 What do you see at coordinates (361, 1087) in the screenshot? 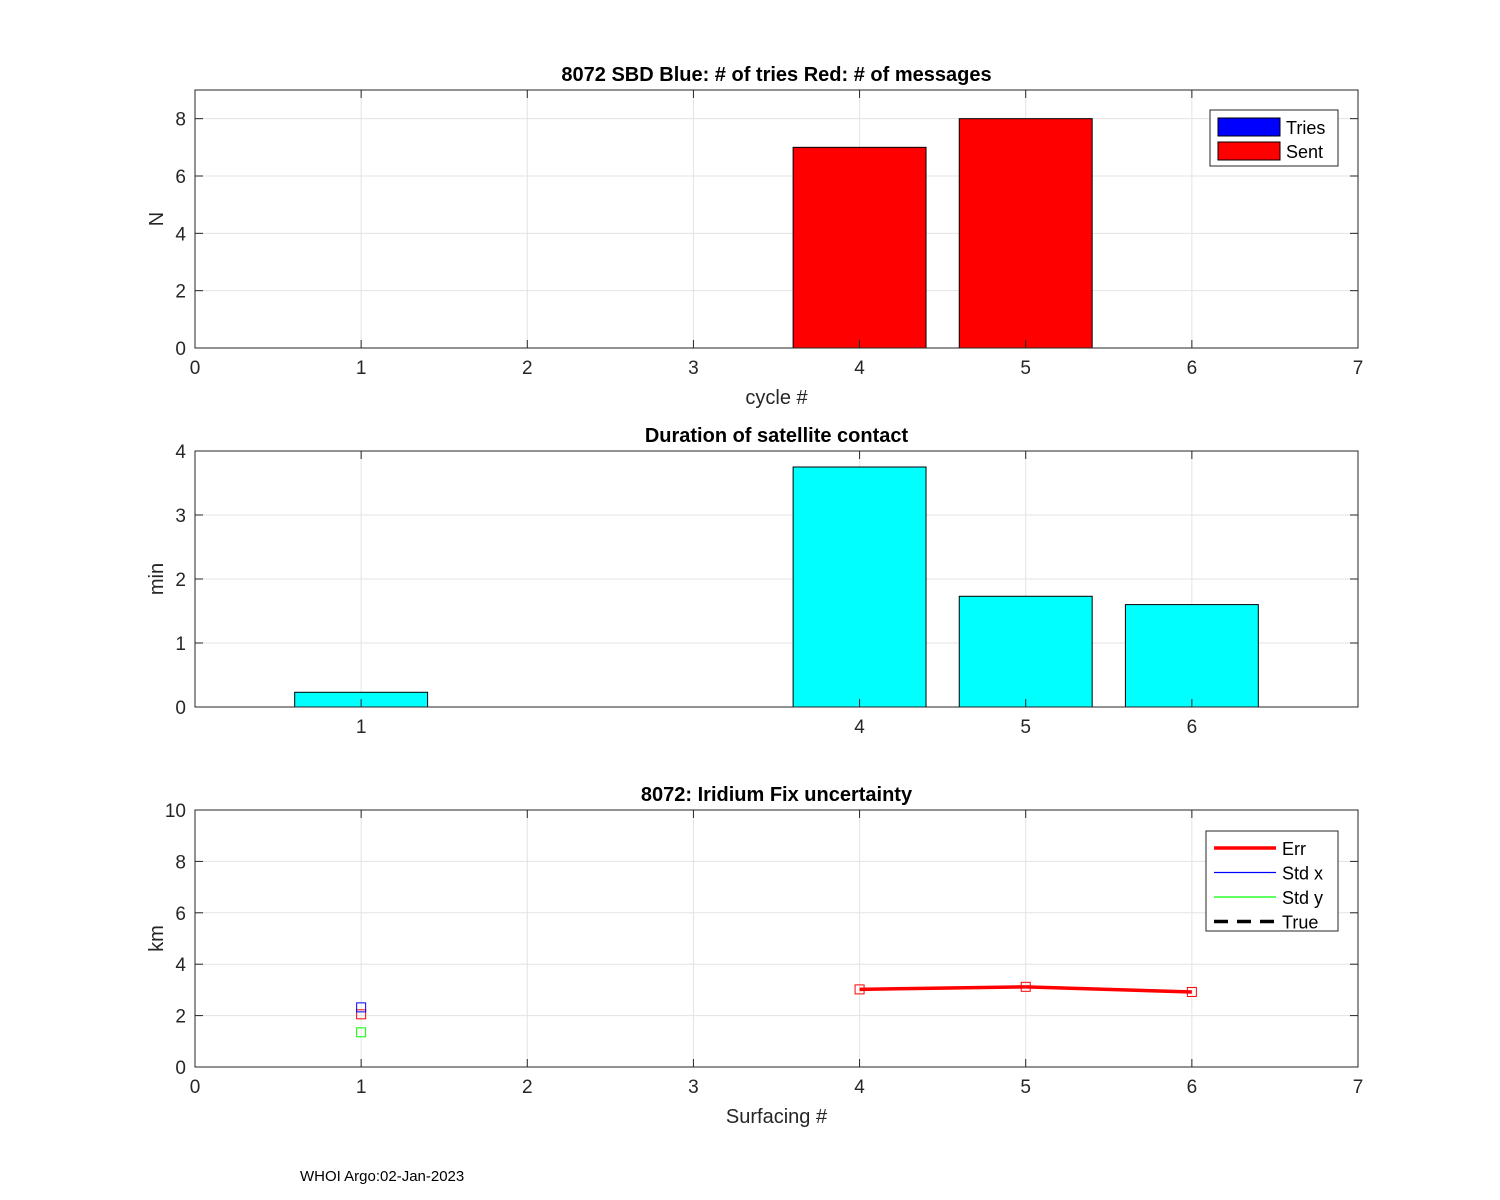
I see `chart3-x-tick-label: 1` at bounding box center [361, 1087].